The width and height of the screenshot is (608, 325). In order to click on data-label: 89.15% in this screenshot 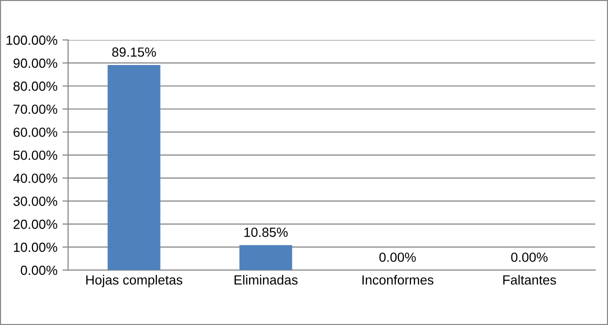, I will do `click(134, 52)`.